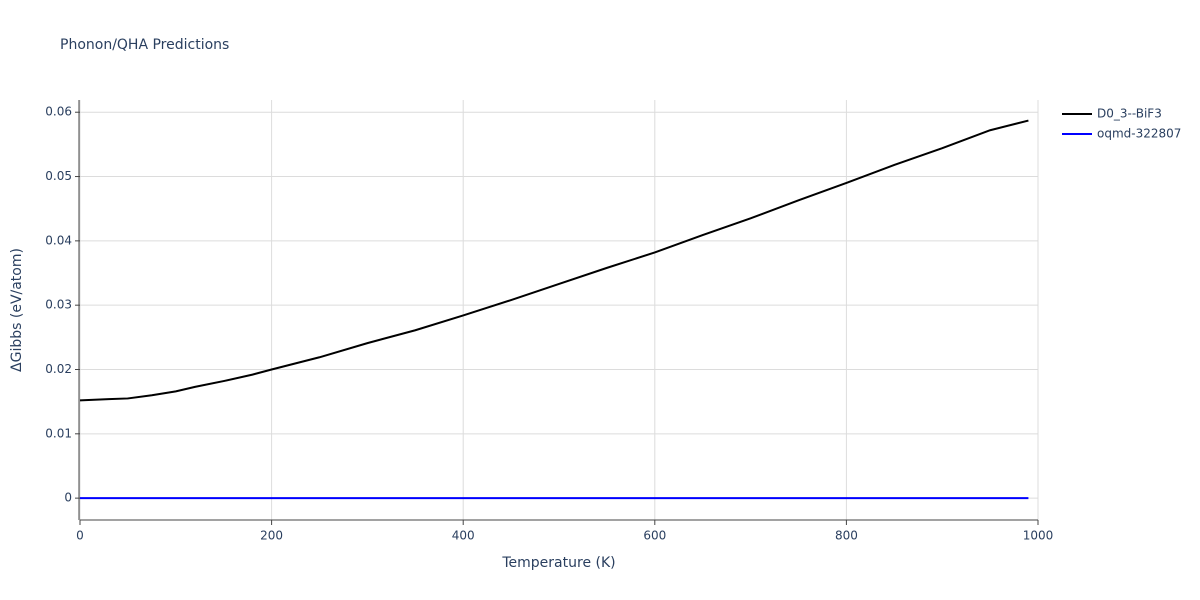 The width and height of the screenshot is (1200, 600). Describe the element at coordinates (846, 536) in the screenshot. I see `x-tick-label: 800` at that location.